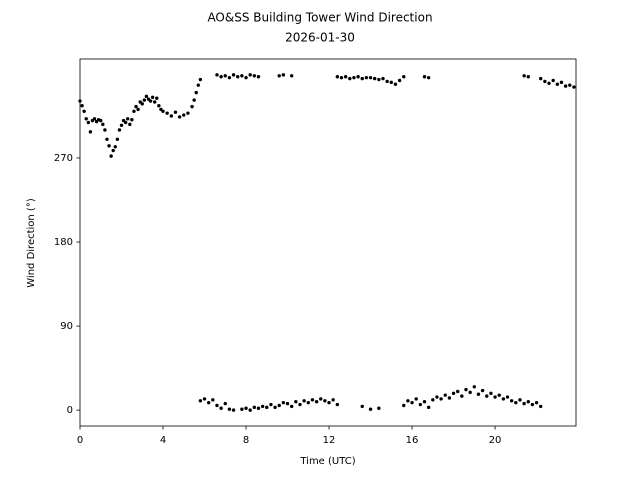  I want to click on y-tick-label: 90, so click(66, 326).